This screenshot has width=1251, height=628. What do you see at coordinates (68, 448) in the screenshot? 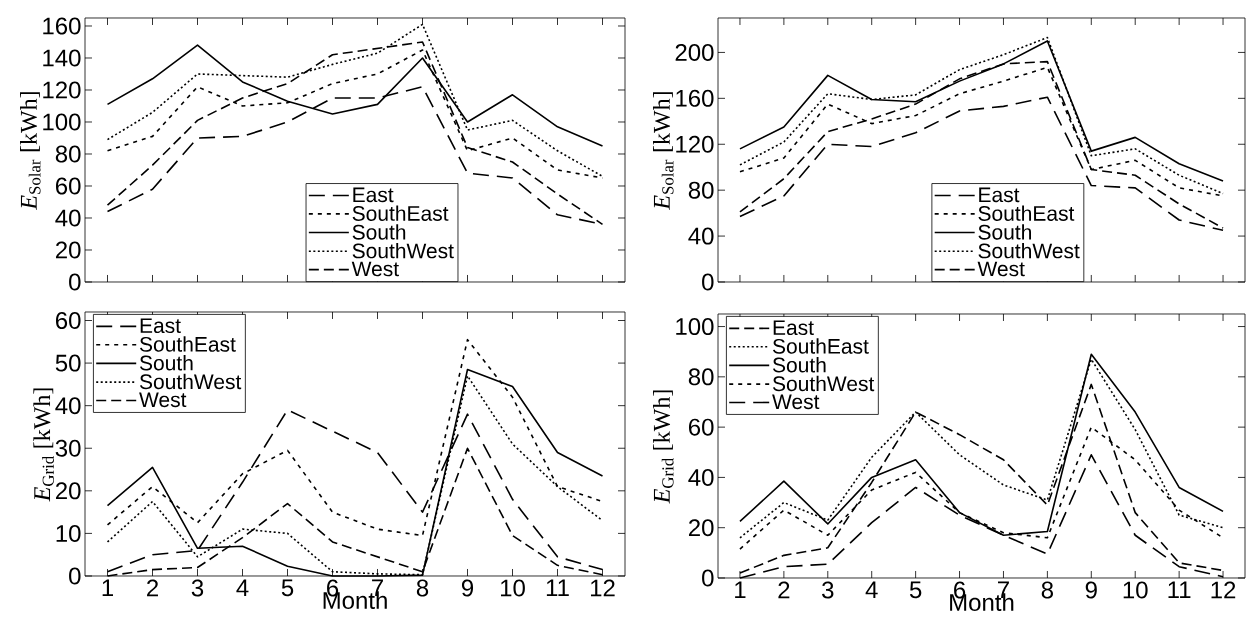
I see `y-tick-label: 30` at bounding box center [68, 448].